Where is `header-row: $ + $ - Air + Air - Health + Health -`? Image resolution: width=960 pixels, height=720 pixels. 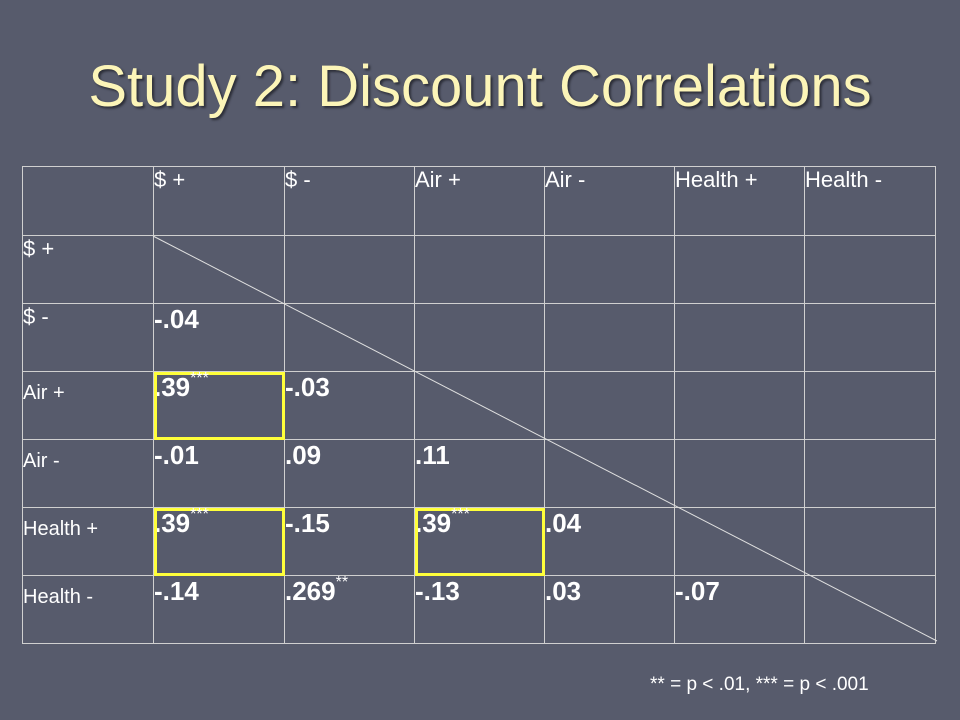 header-row: $ + $ - Air + Air - Health + Health - is located at coordinates (479, 201).